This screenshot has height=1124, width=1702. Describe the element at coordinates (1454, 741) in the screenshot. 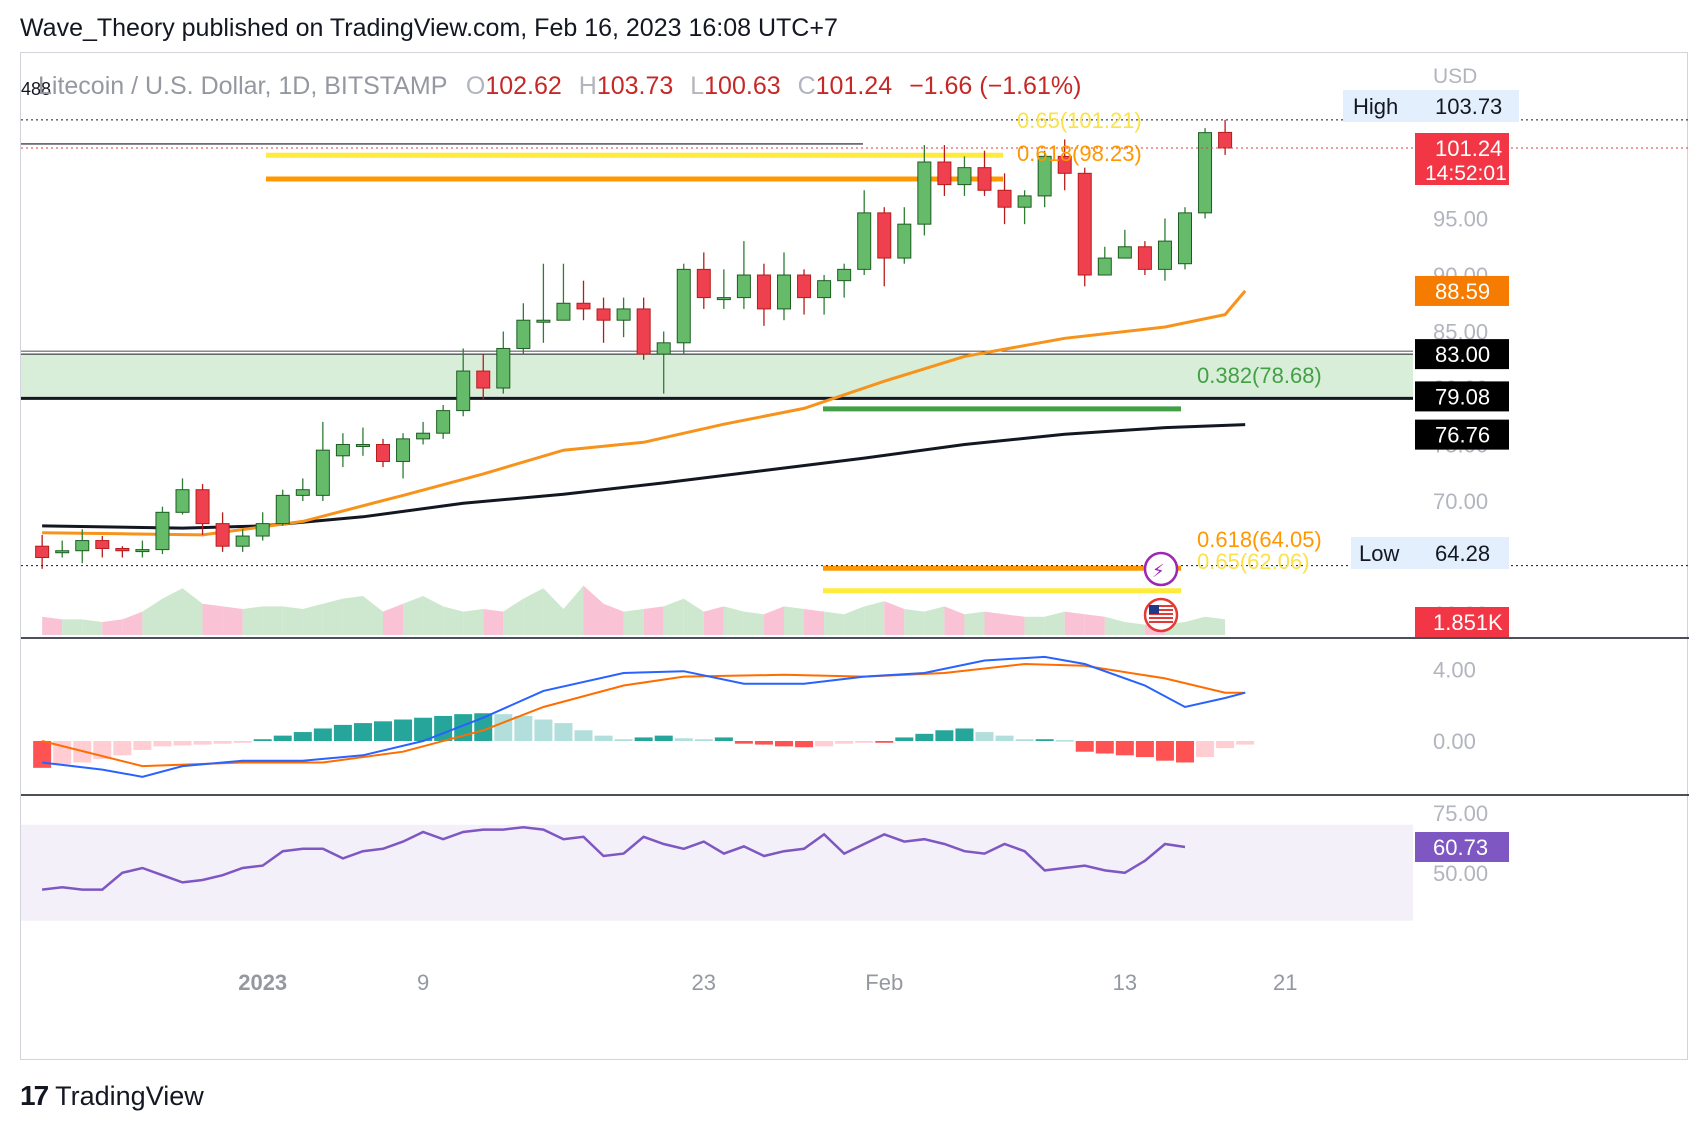

I see `macd-tick: 0.00` at that location.